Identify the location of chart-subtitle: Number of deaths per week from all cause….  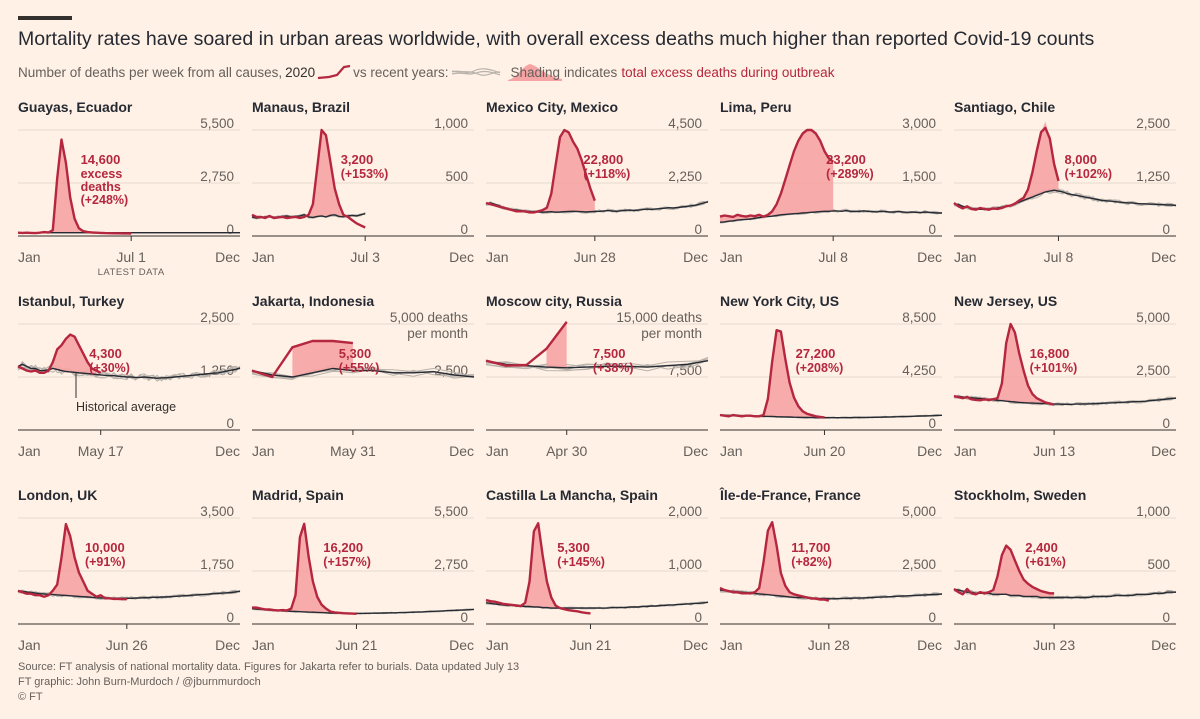
(426, 72).